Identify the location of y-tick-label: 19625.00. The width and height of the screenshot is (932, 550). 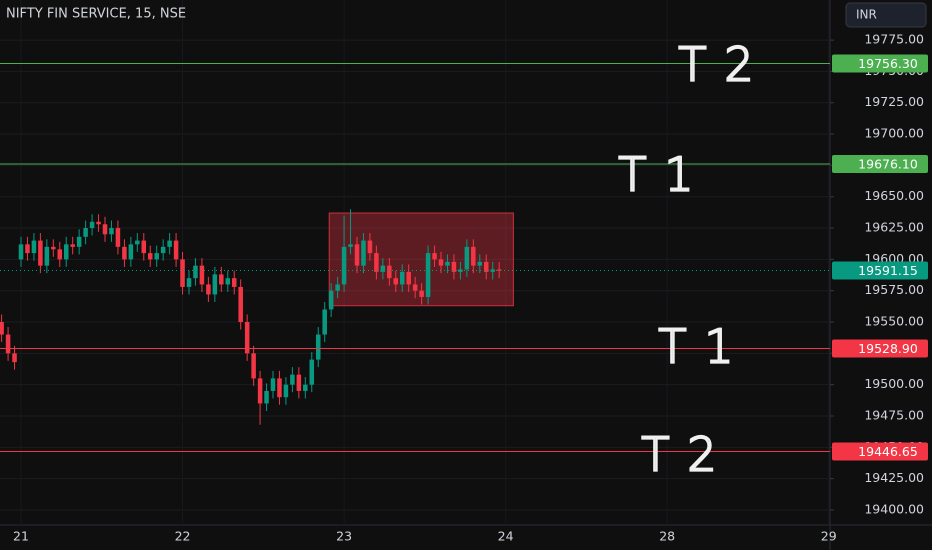
(894, 227).